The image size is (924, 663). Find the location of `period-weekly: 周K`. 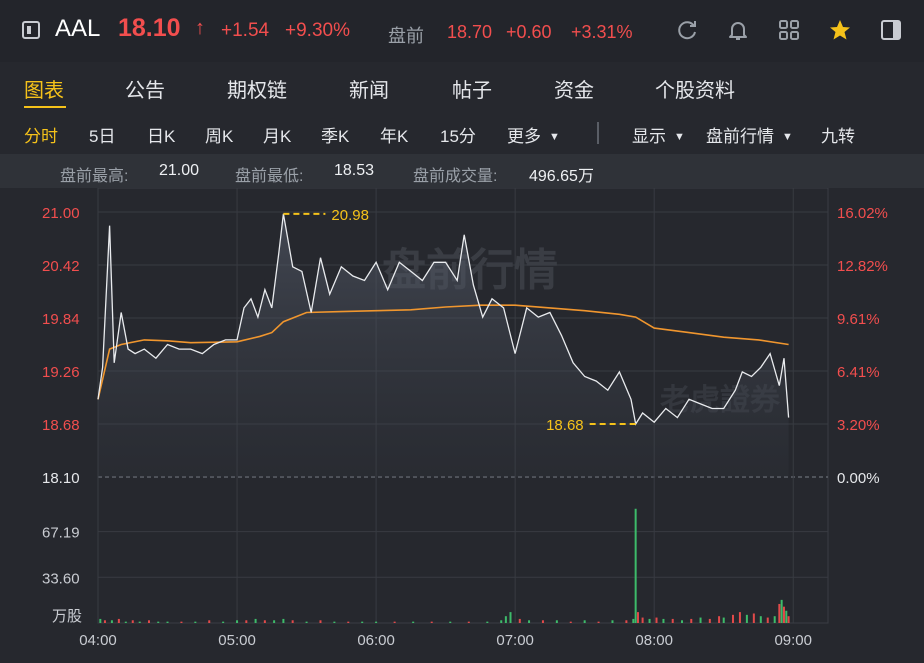

period-weekly: 周K is located at coordinates (219, 136).